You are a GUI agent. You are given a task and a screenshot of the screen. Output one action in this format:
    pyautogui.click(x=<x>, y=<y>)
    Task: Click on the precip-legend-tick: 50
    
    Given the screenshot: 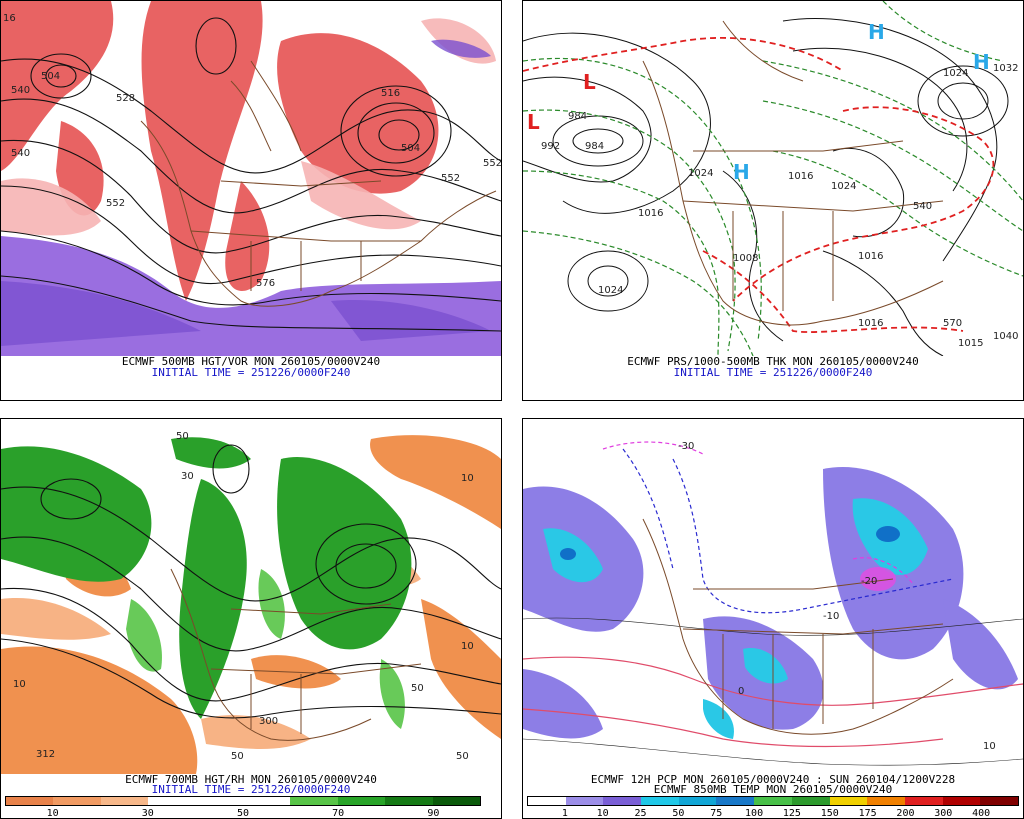 What is the action you would take?
    pyautogui.click(x=678, y=813)
    